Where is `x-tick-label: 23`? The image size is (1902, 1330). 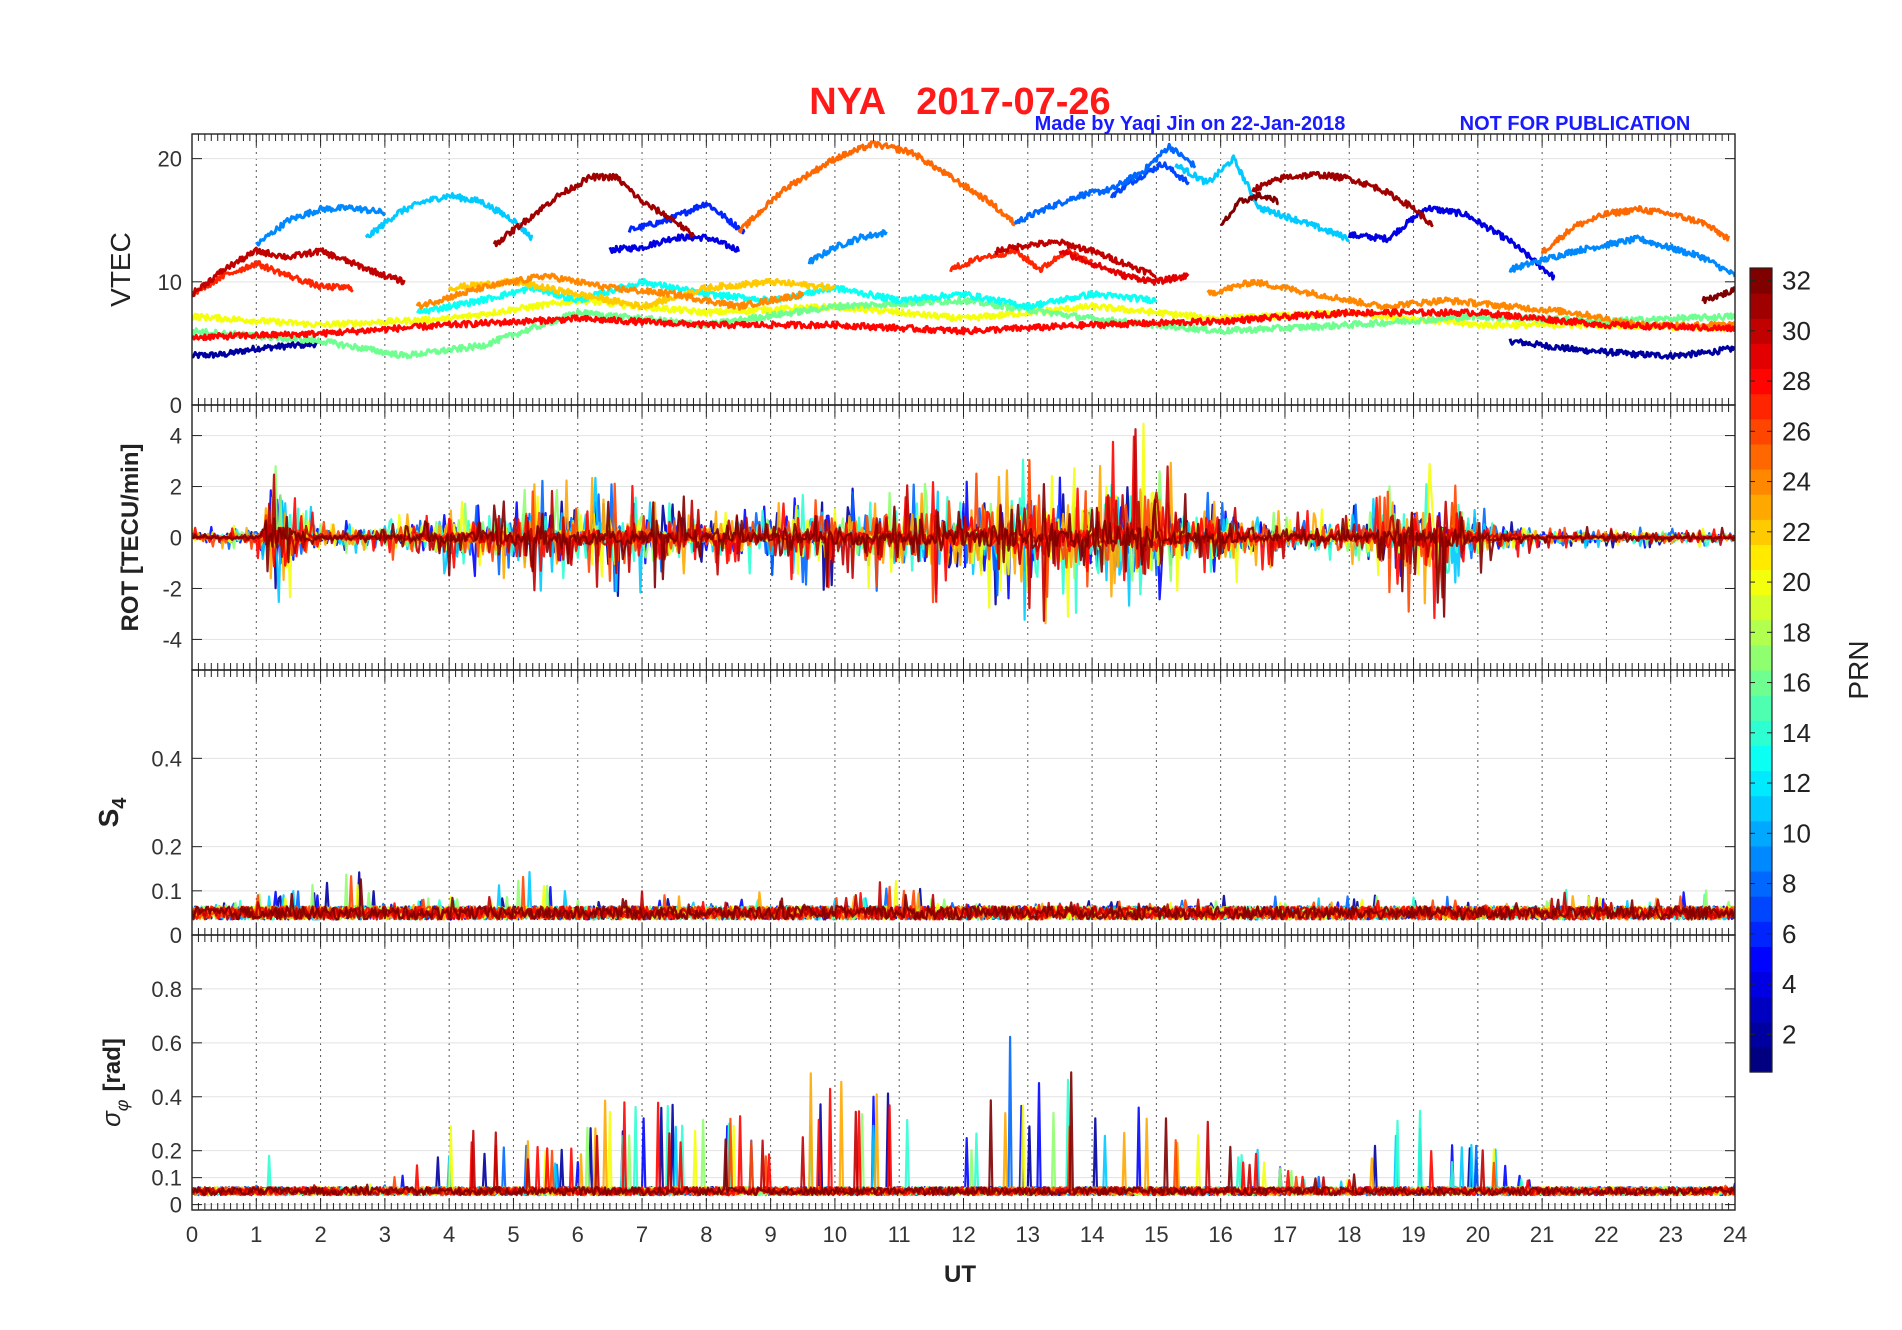
x-tick-label: 23 is located at coordinates (1670, 1234).